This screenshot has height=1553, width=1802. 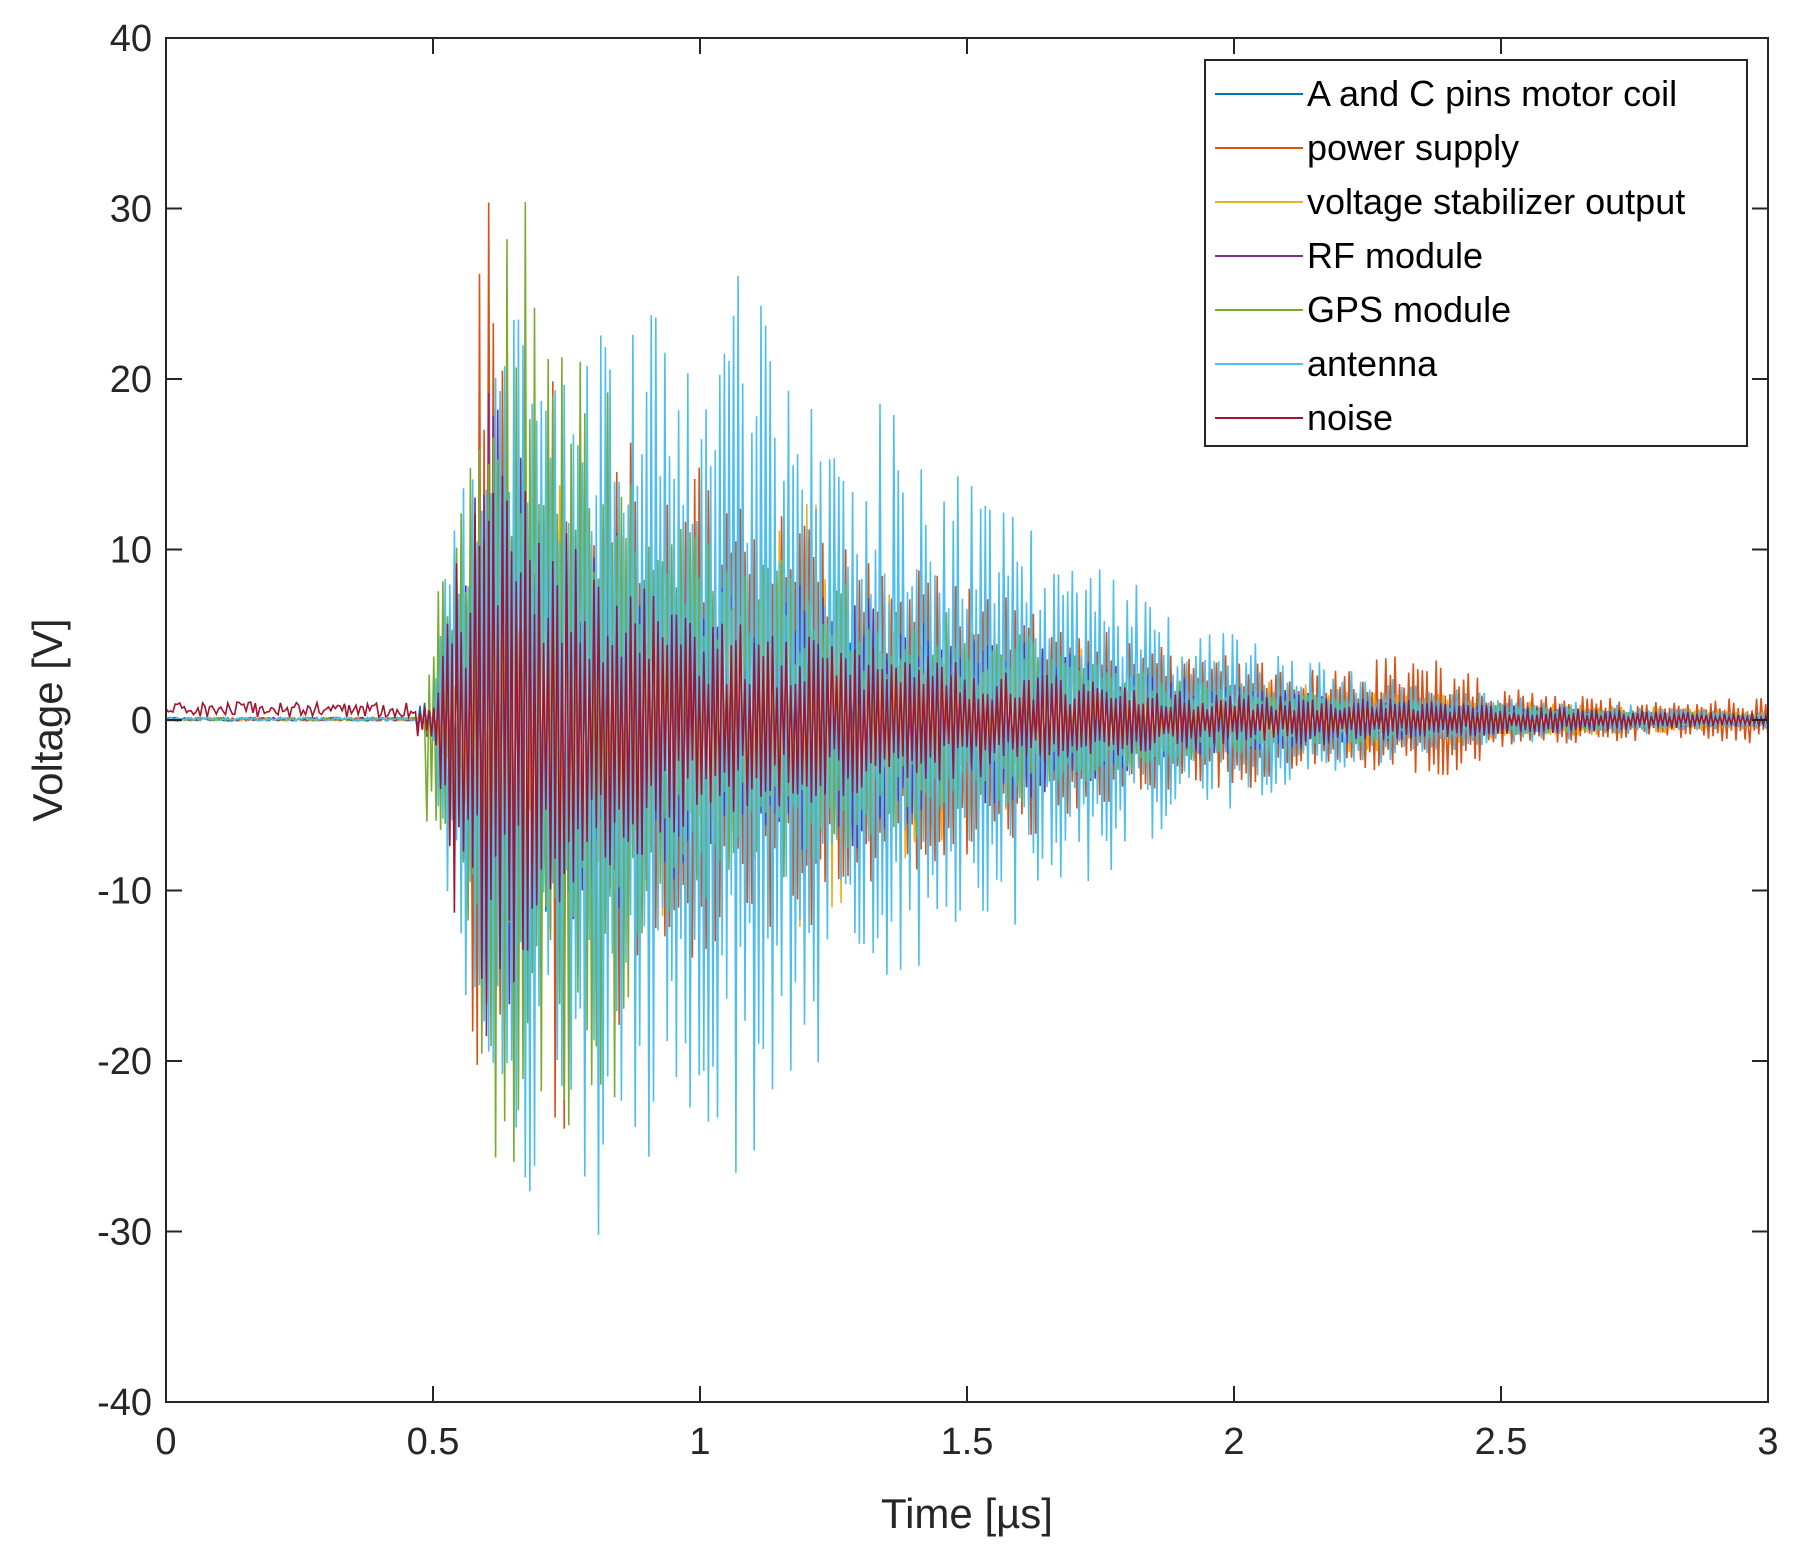 What do you see at coordinates (124, 1062) in the screenshot?
I see `y-tick-label: -20` at bounding box center [124, 1062].